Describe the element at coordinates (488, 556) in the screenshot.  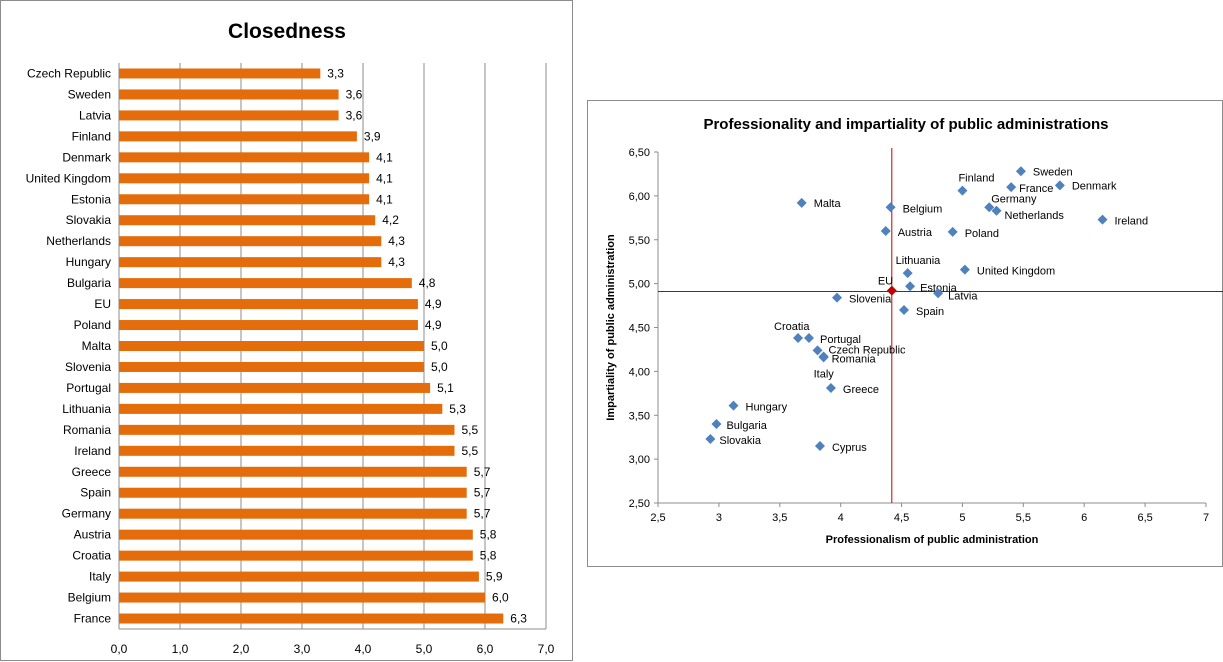
I see `data-label: 5,8` at that location.